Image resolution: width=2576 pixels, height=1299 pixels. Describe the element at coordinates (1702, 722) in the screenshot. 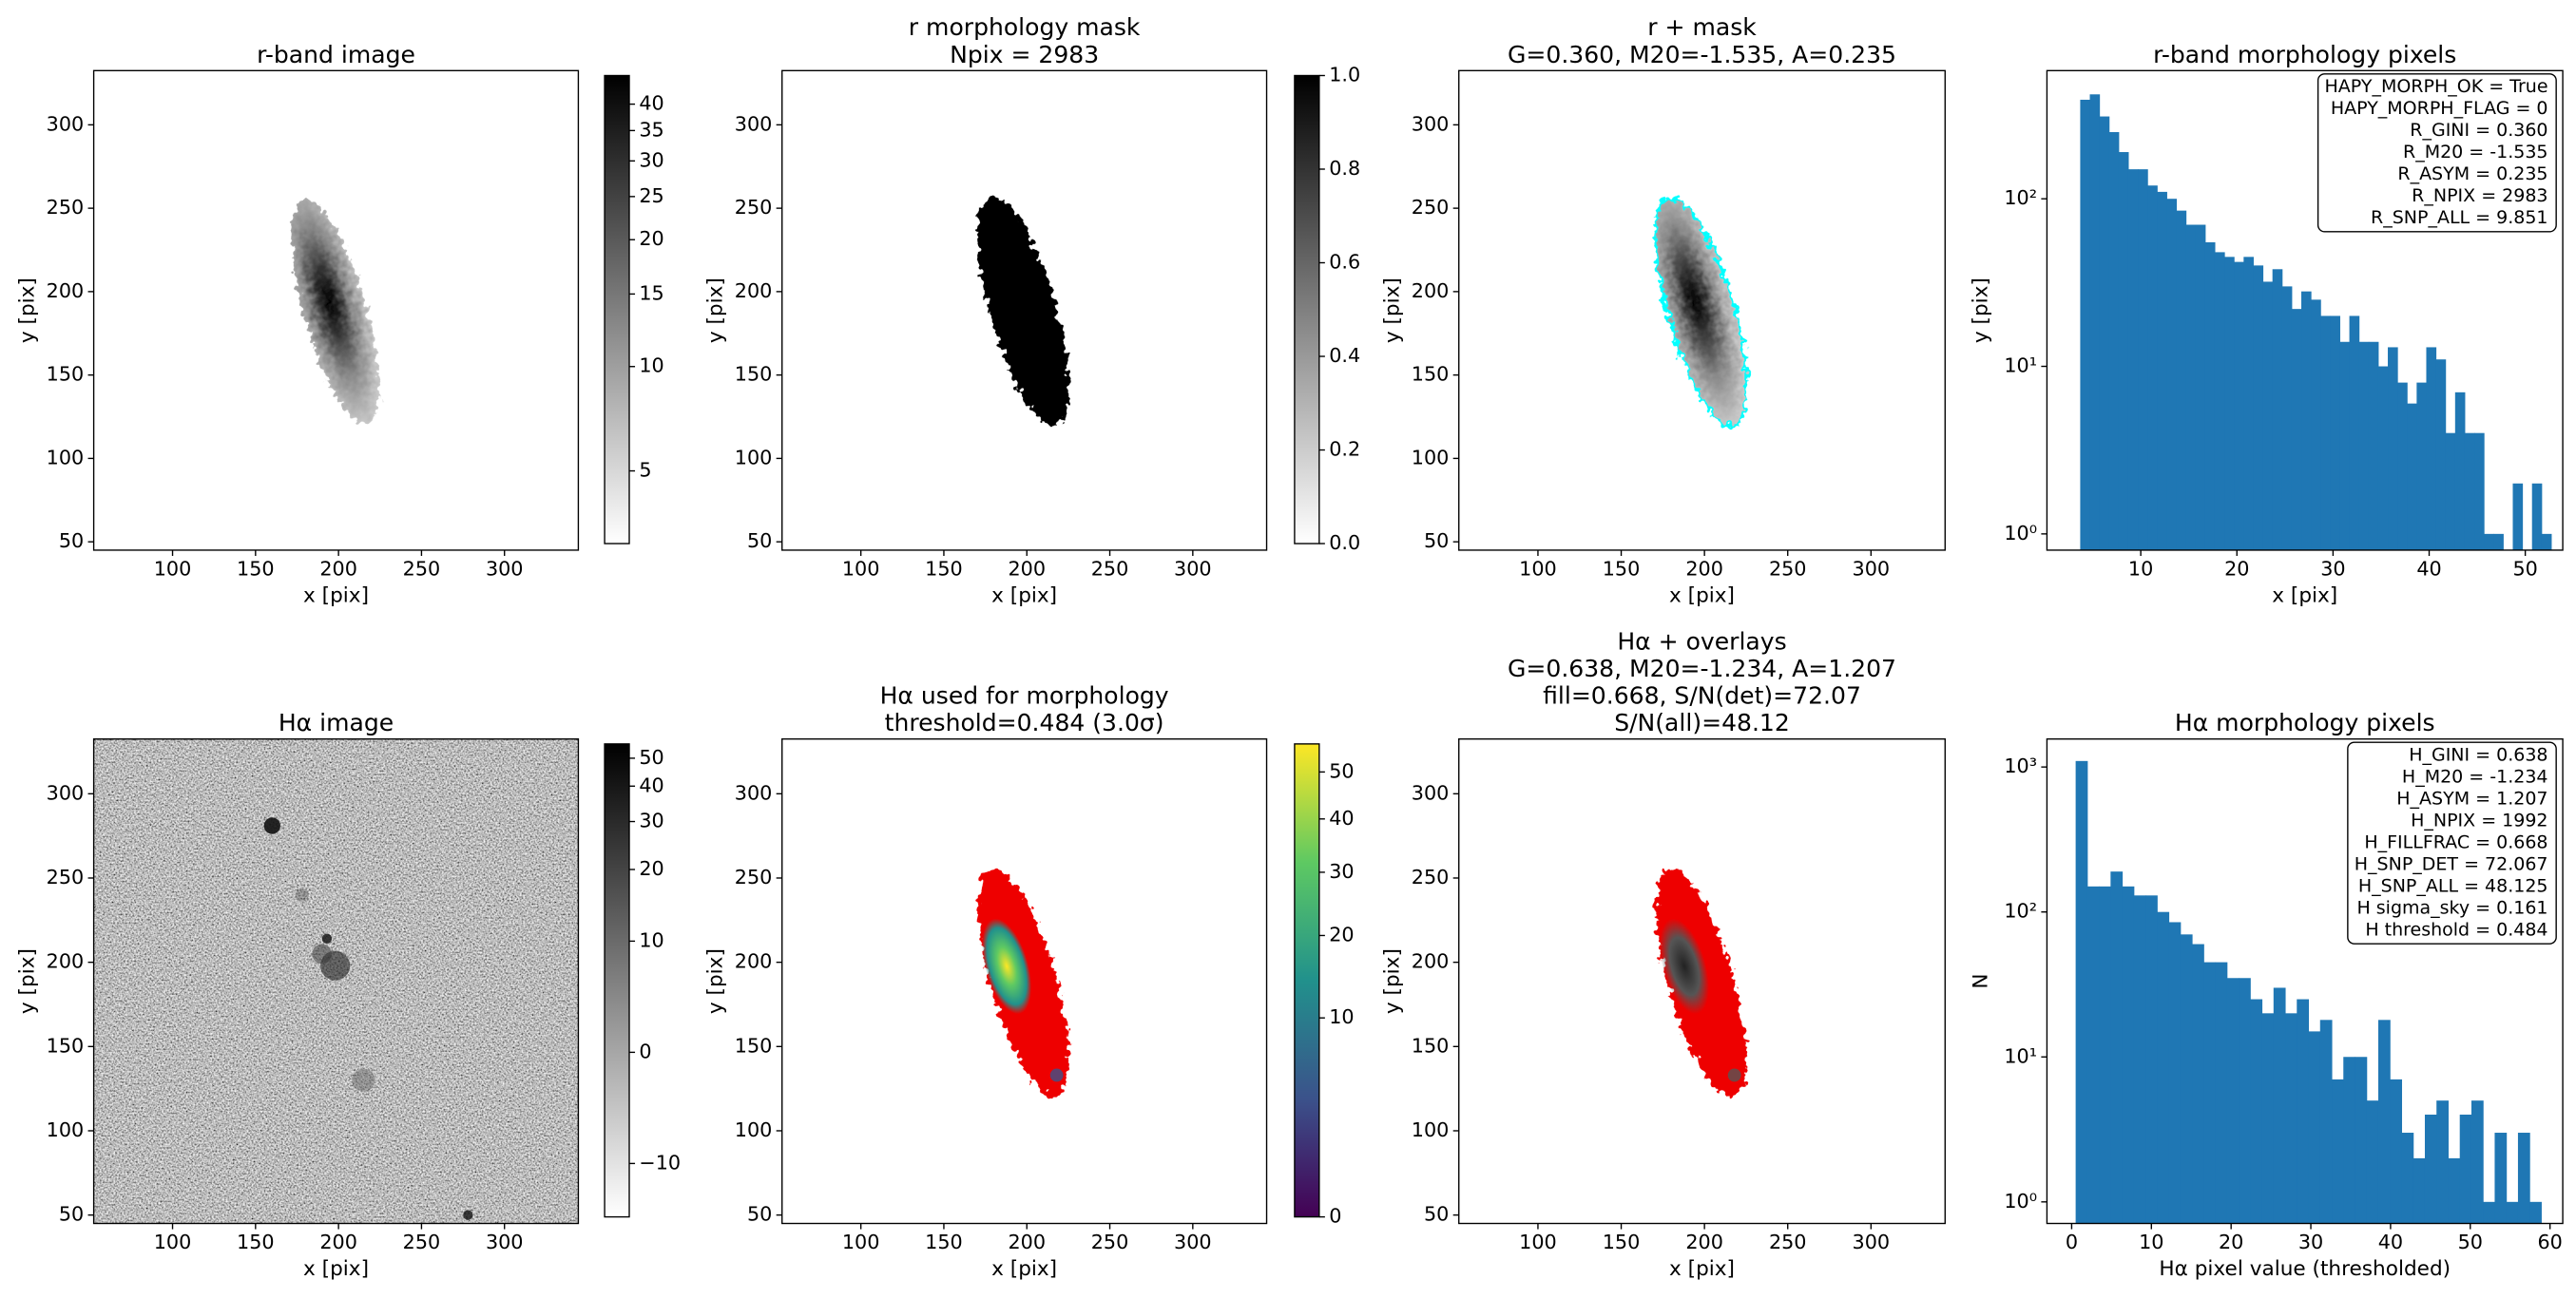

I see `panel-title: S/N(all)=48.12` at that location.